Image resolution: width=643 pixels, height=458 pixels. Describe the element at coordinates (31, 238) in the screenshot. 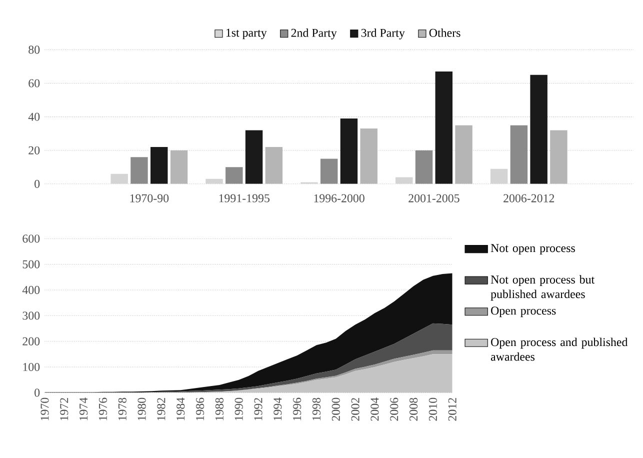

I see `y-tick-label: 600` at that location.